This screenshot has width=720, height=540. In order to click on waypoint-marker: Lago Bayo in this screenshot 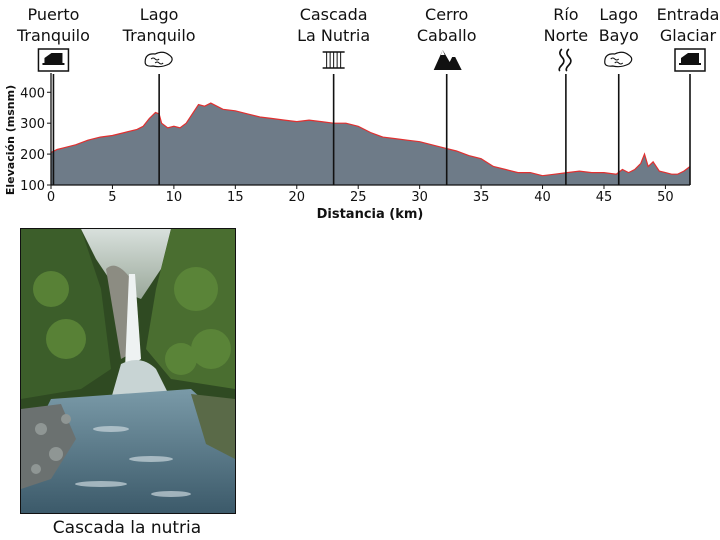, I will do `click(619, 95)`.